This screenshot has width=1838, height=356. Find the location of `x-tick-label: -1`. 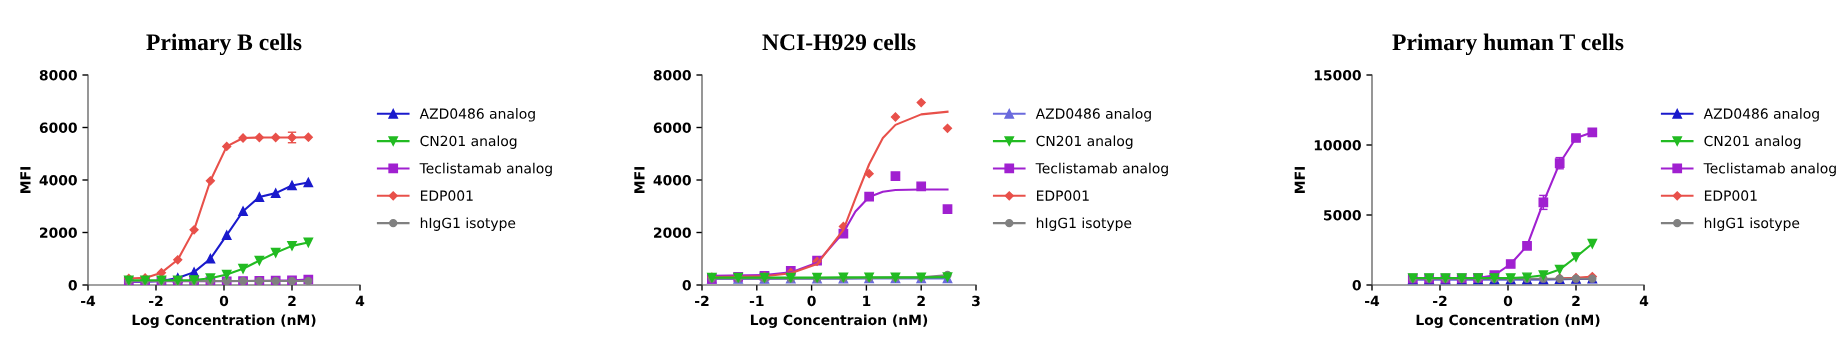

x-tick-label: -1 is located at coordinates (756, 300).